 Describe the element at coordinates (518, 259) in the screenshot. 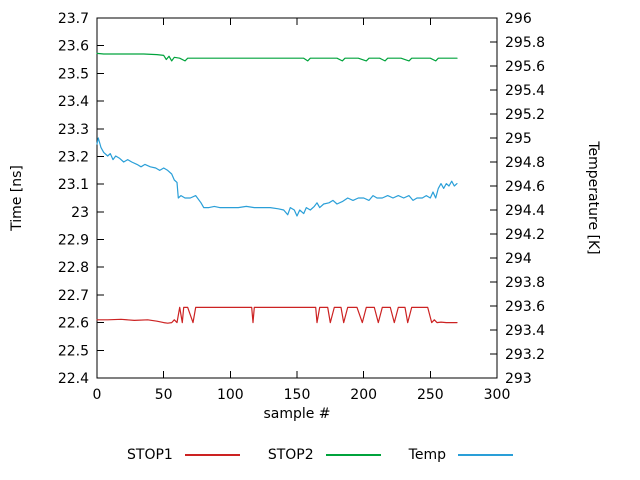

I see `y-right-tick-label: 294` at that location.